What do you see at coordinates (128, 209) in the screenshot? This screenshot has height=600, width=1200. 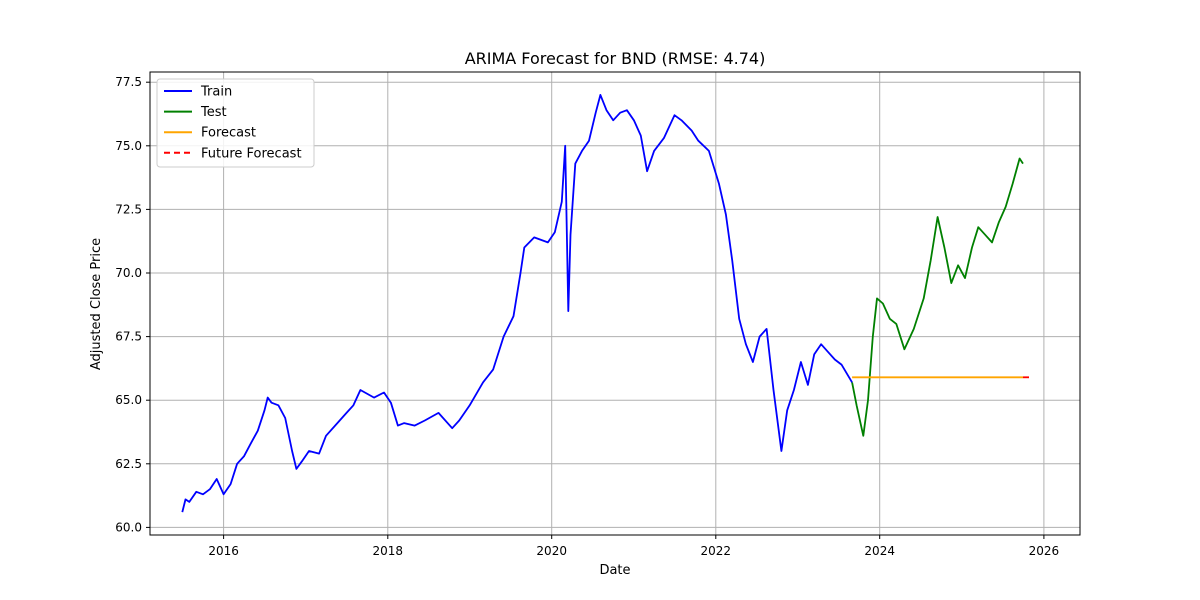 I see `y-tick-label: 72.5` at bounding box center [128, 209].